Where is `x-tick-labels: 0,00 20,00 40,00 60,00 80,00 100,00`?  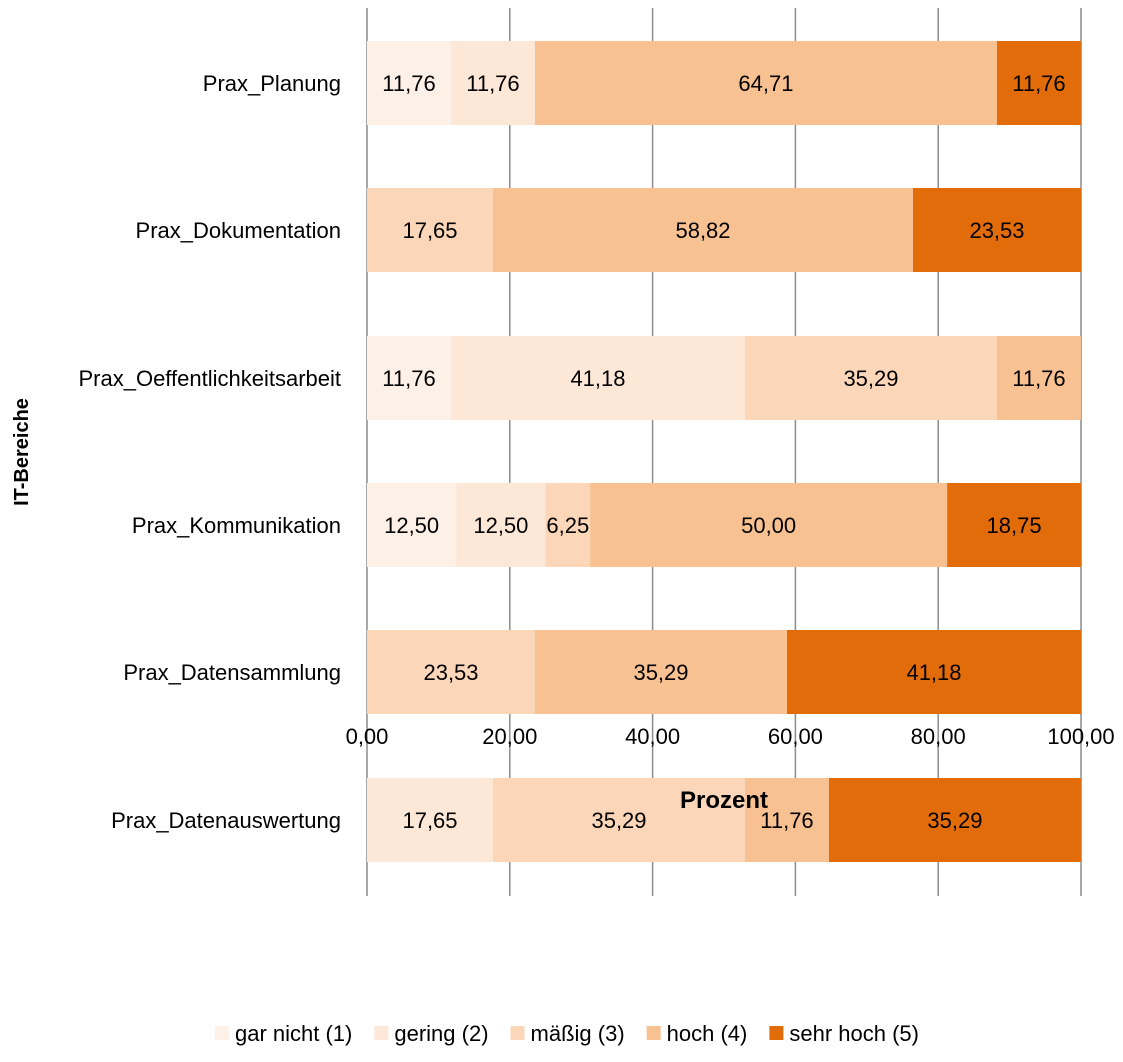 x-tick-labels: 0,00 20,00 40,00 60,00 80,00 100,00 is located at coordinates (730, 736).